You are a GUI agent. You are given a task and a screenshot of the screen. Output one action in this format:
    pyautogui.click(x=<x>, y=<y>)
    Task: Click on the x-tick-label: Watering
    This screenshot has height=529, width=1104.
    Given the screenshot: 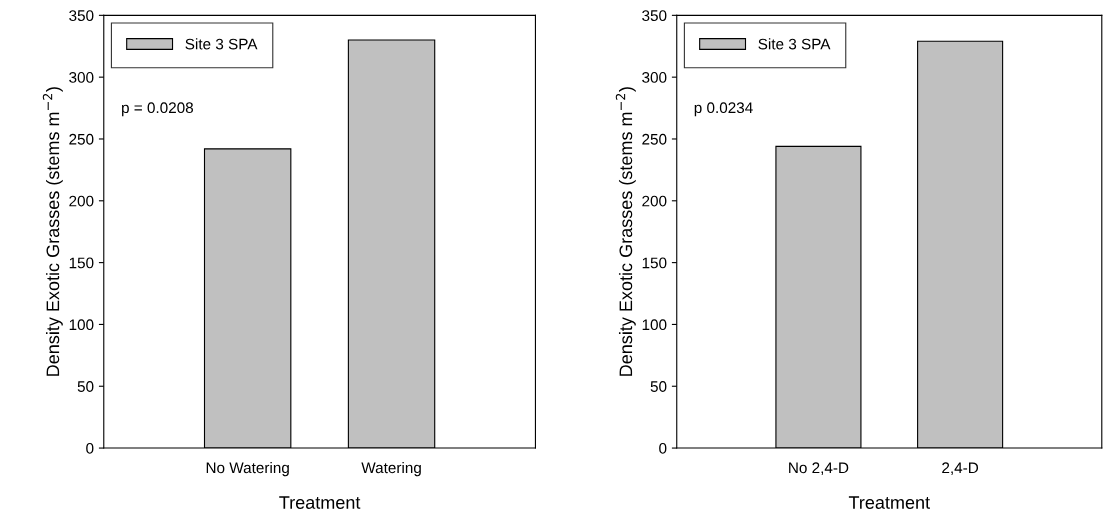 What is the action you would take?
    pyautogui.click(x=391, y=469)
    